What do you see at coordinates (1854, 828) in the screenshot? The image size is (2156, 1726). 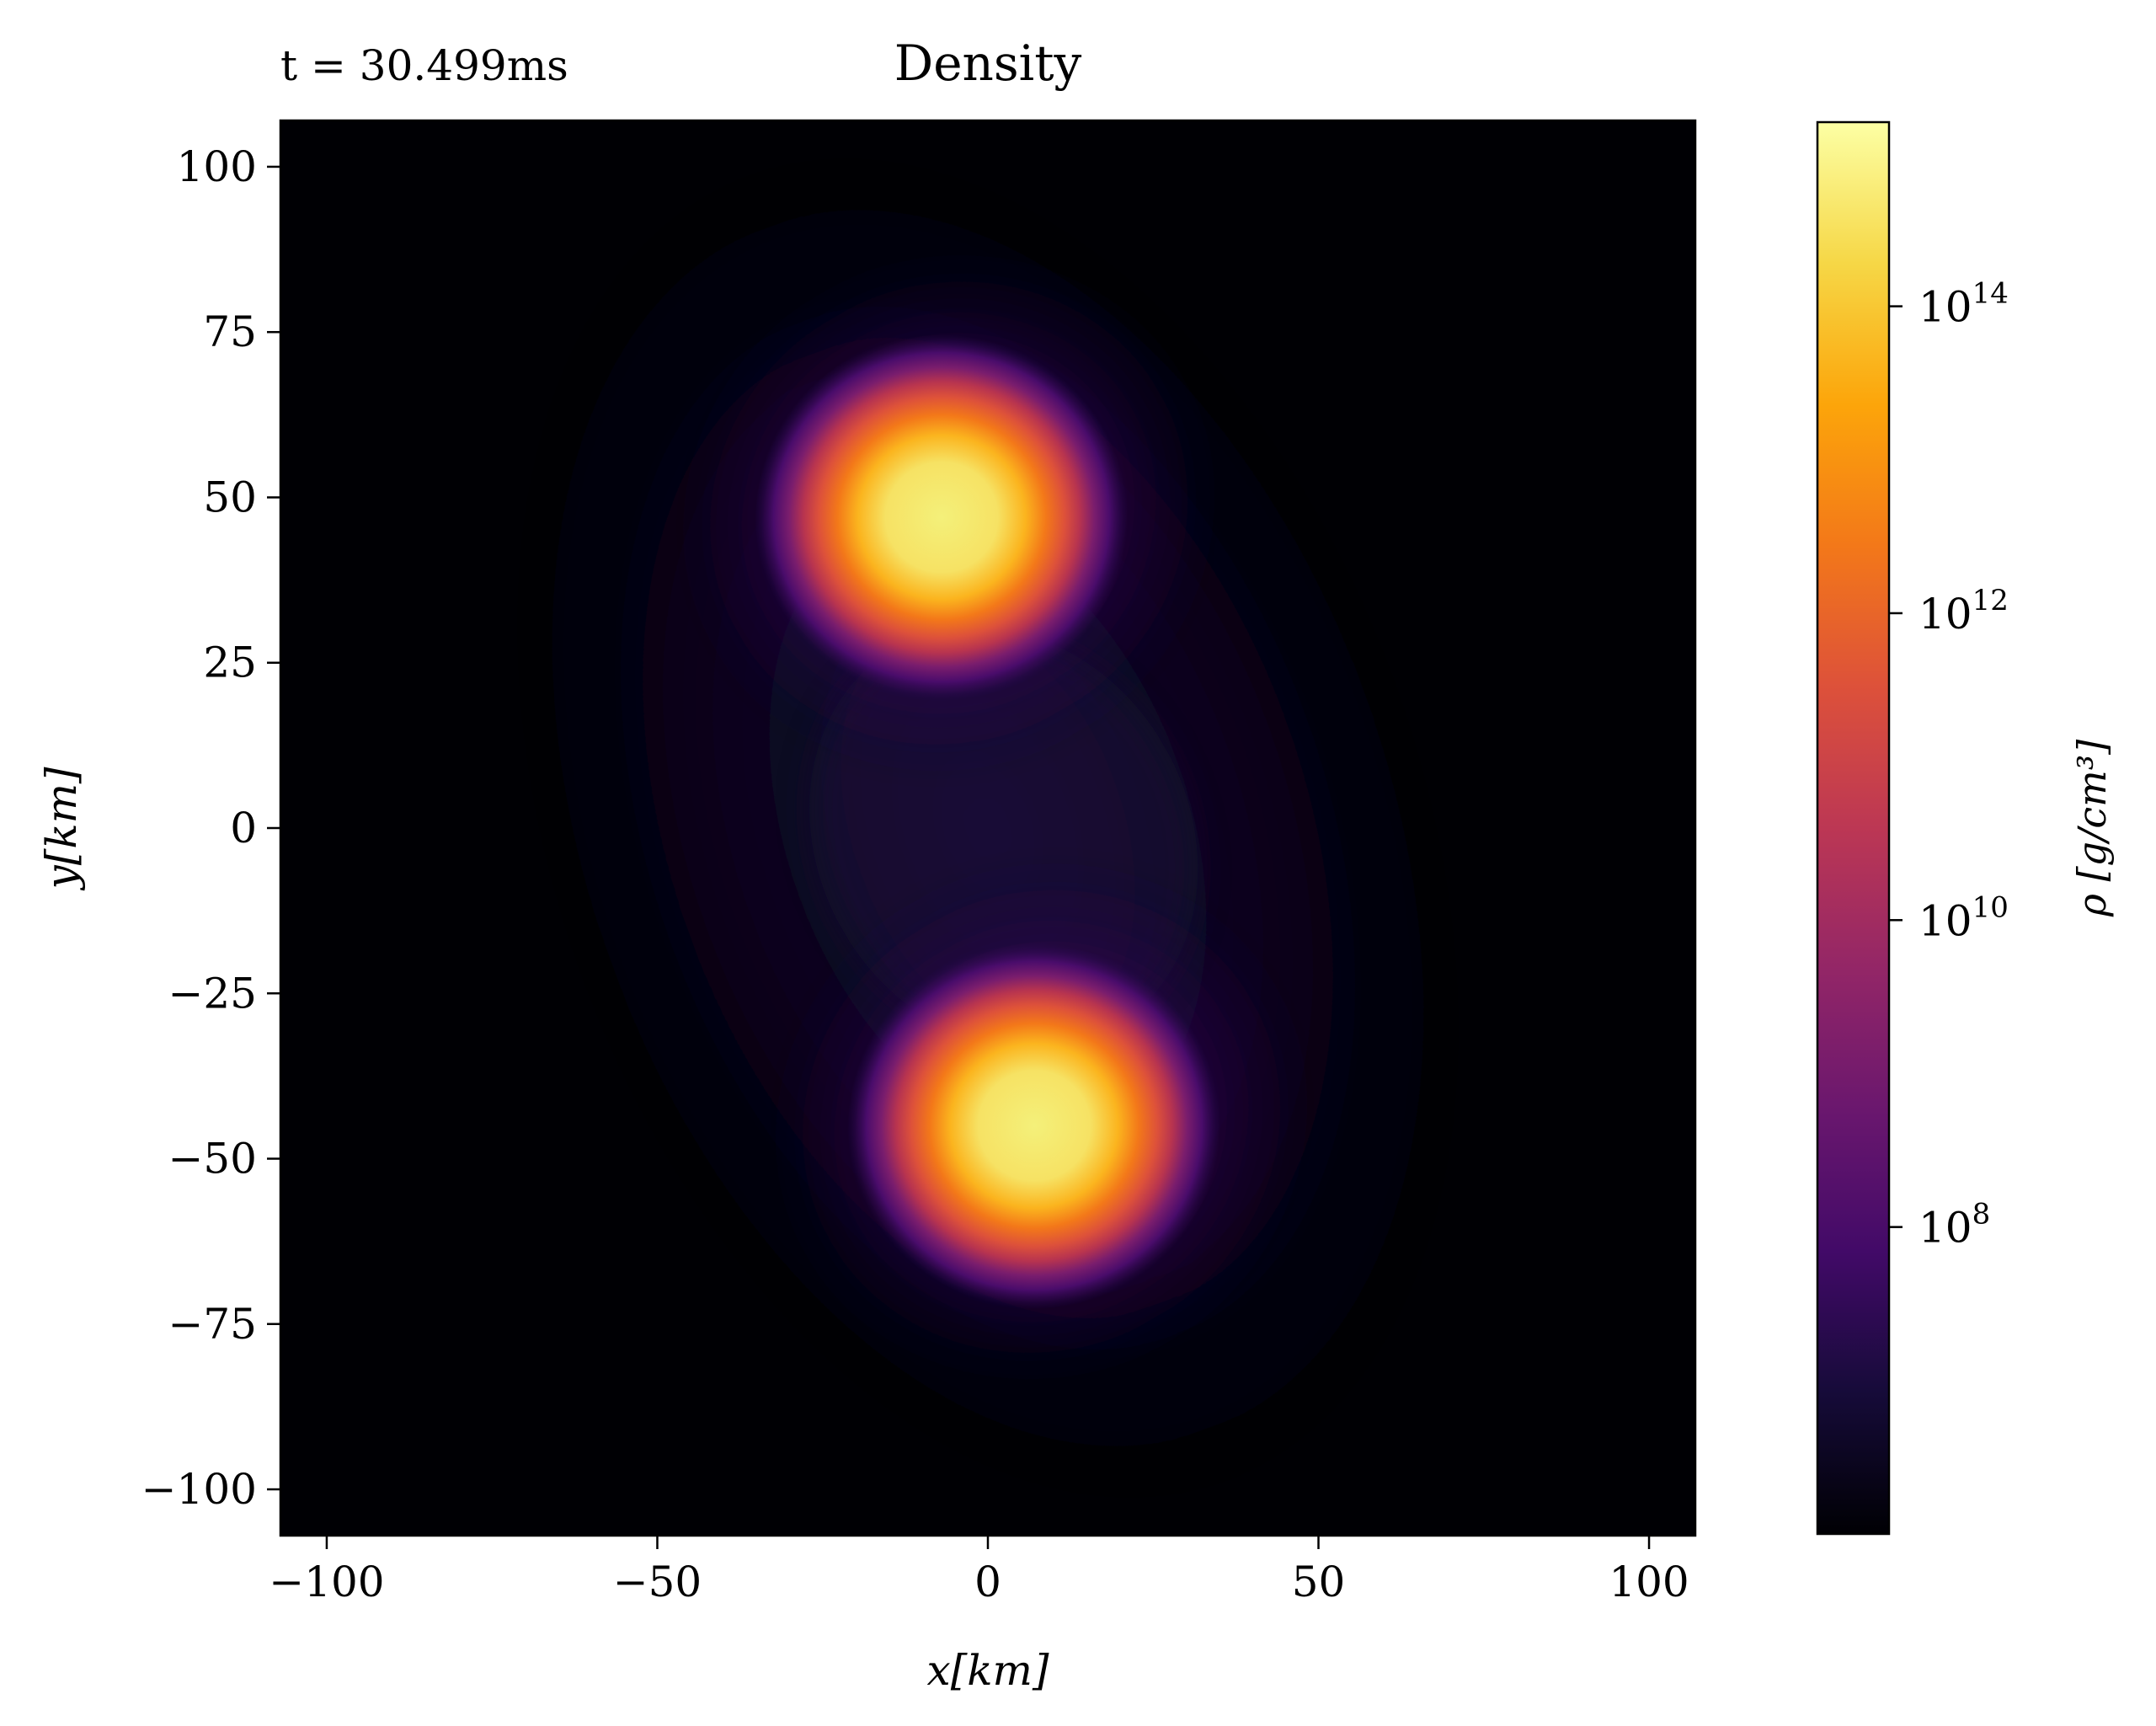 I see `colorbar` at bounding box center [1854, 828].